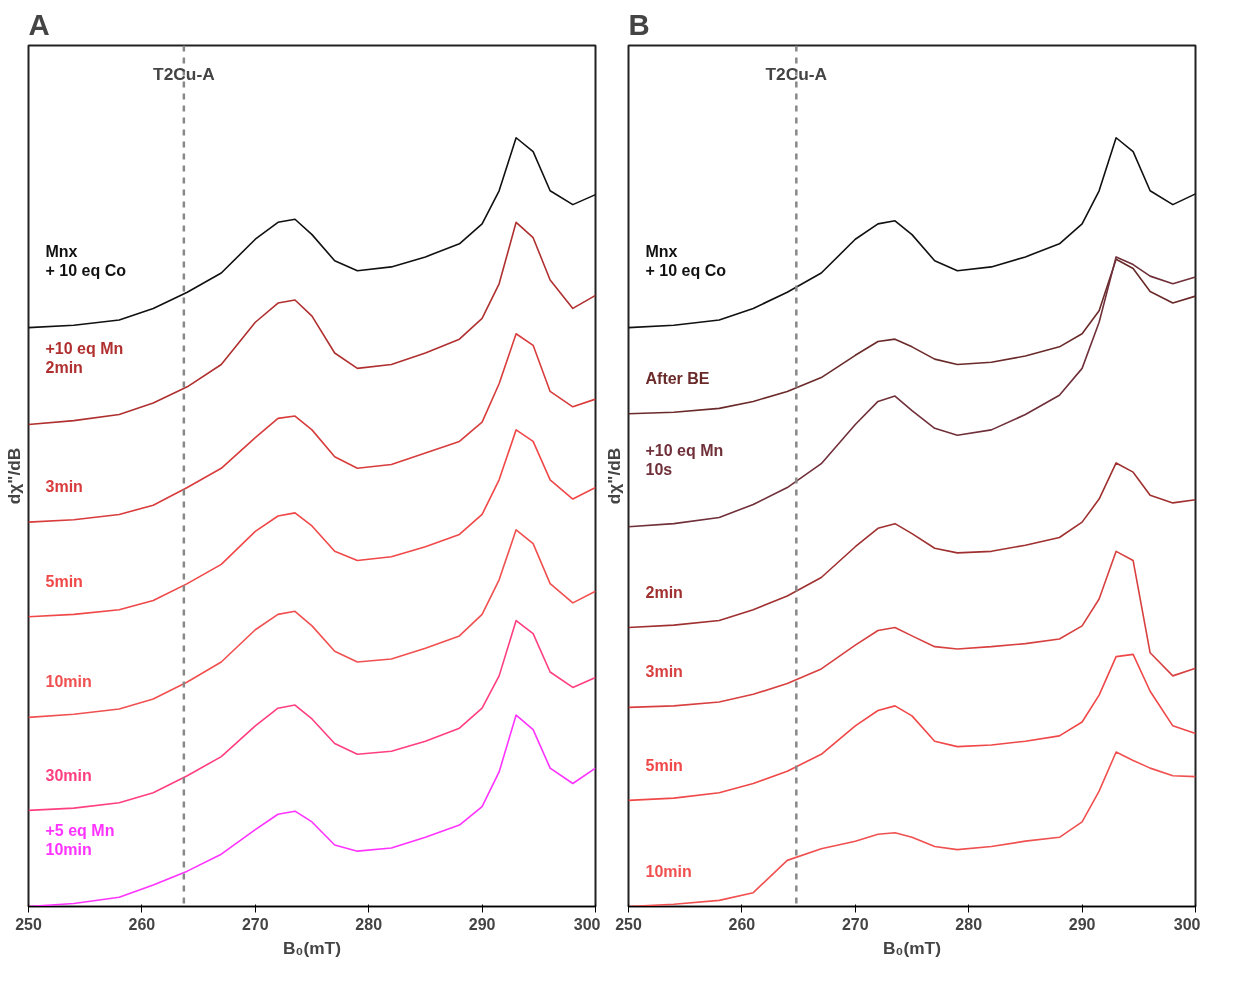 This screenshot has height=1002, width=1252. I want to click on chart-title: B, so click(639, 24).